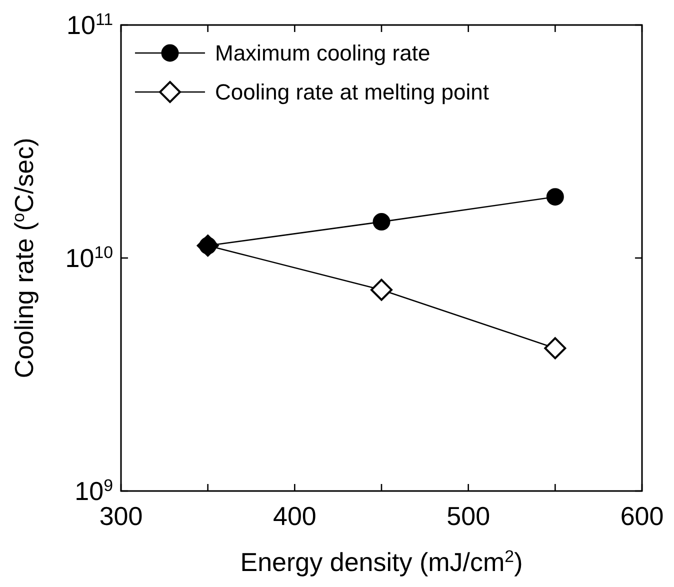 Image resolution: width=674 pixels, height=587 pixels. What do you see at coordinates (642, 516) in the screenshot?
I see `x-tick-label: 600` at bounding box center [642, 516].